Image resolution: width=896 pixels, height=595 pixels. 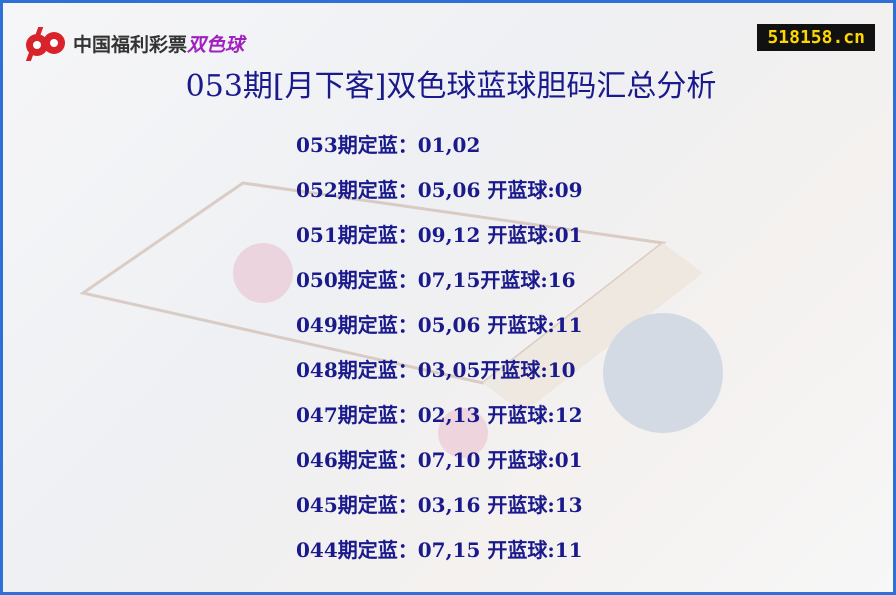 I want to click on site-badge: 518158.cn, so click(x=816, y=37).